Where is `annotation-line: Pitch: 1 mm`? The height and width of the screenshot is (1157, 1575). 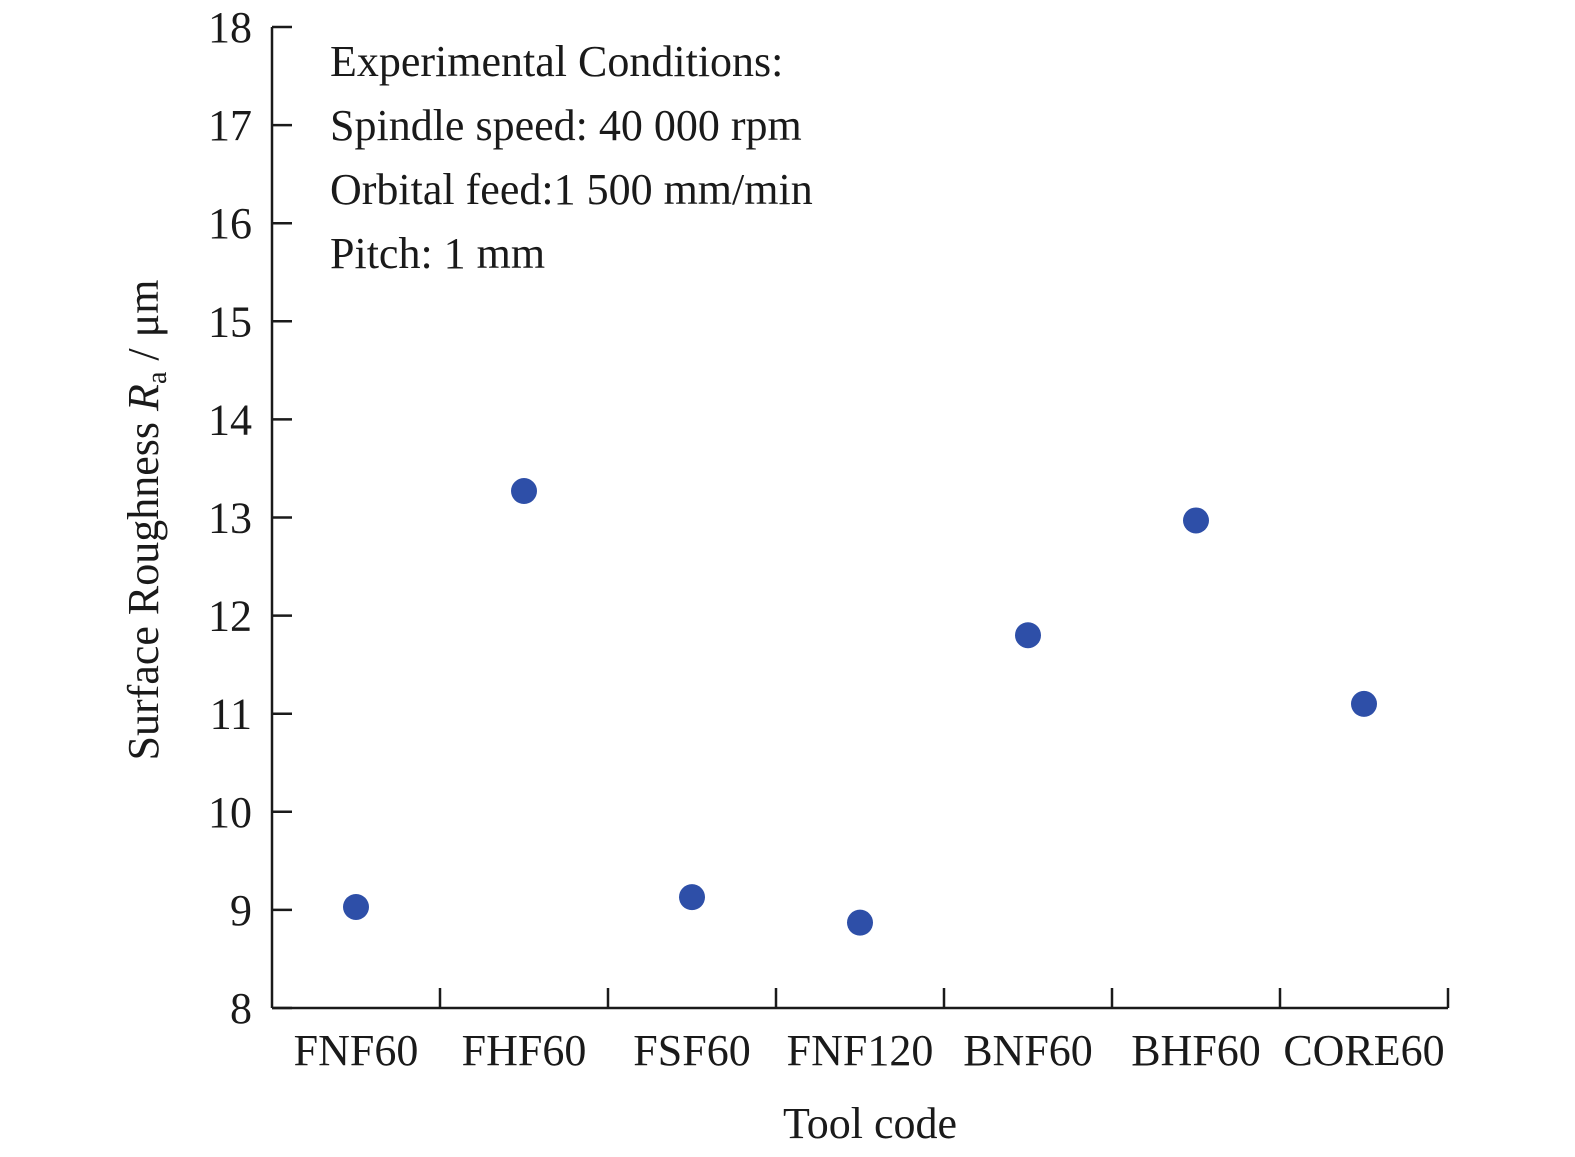
annotation-line: Pitch: 1 mm is located at coordinates (437, 253).